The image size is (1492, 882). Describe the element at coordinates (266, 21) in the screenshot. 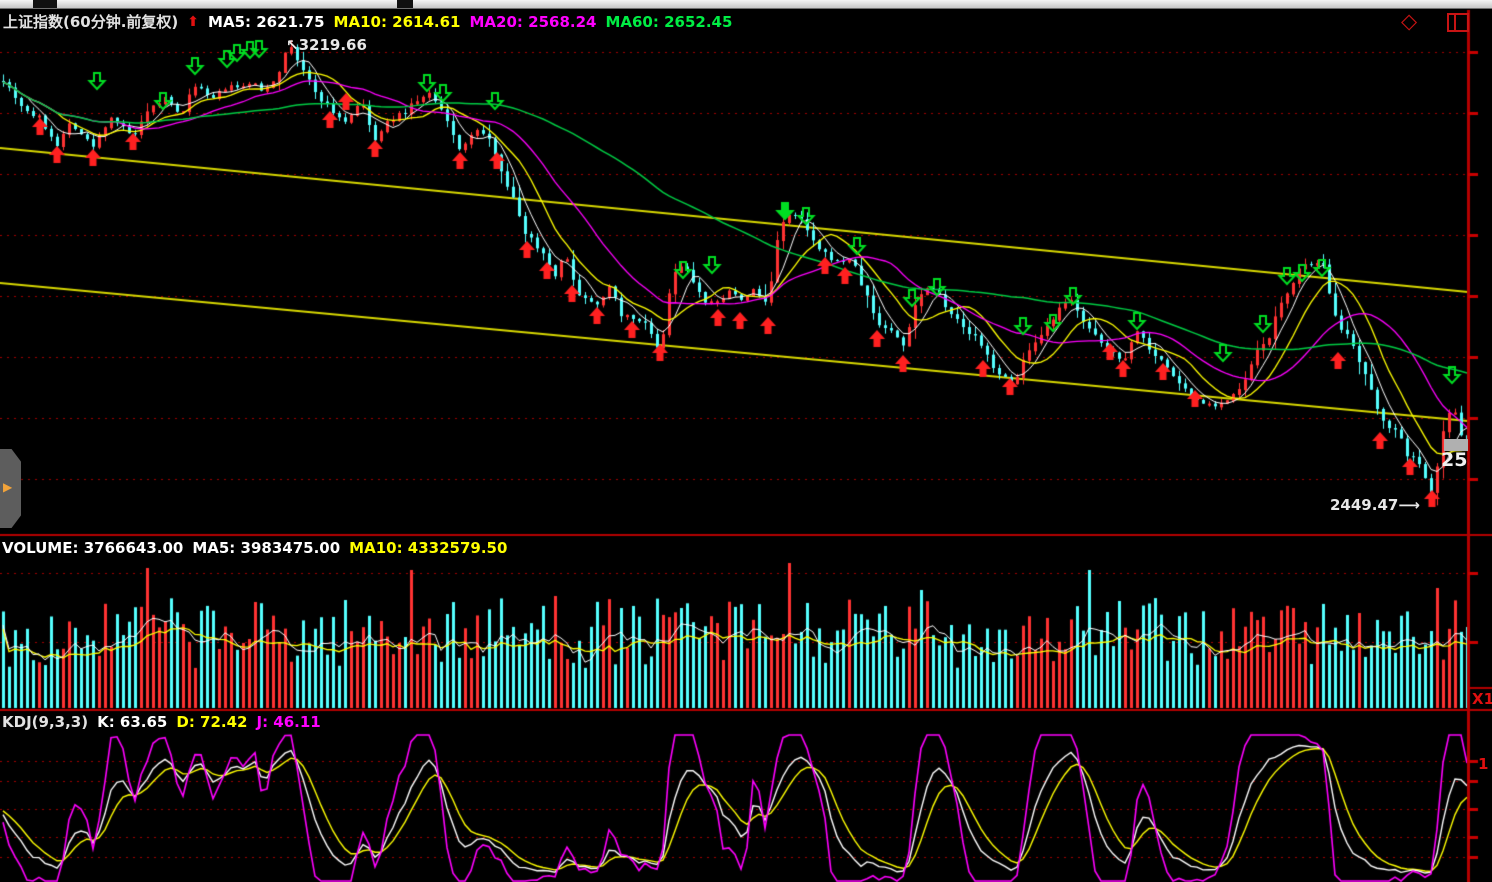

I see `ma5-value: MA5: 2621.75` at that location.